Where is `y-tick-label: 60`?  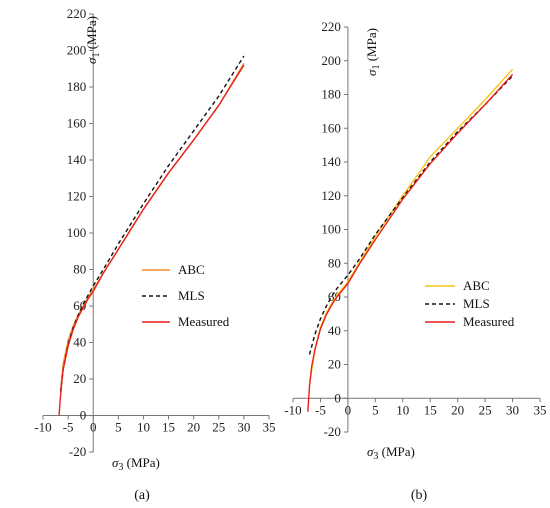 y-tick-label: 60 is located at coordinates (334, 296).